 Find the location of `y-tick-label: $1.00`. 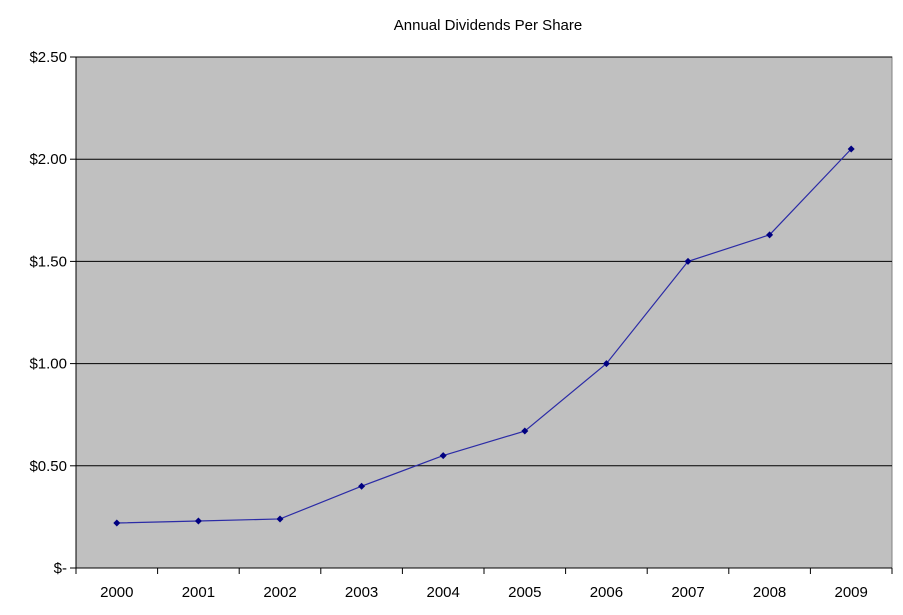

y-tick-label: $1.00 is located at coordinates (48, 364).